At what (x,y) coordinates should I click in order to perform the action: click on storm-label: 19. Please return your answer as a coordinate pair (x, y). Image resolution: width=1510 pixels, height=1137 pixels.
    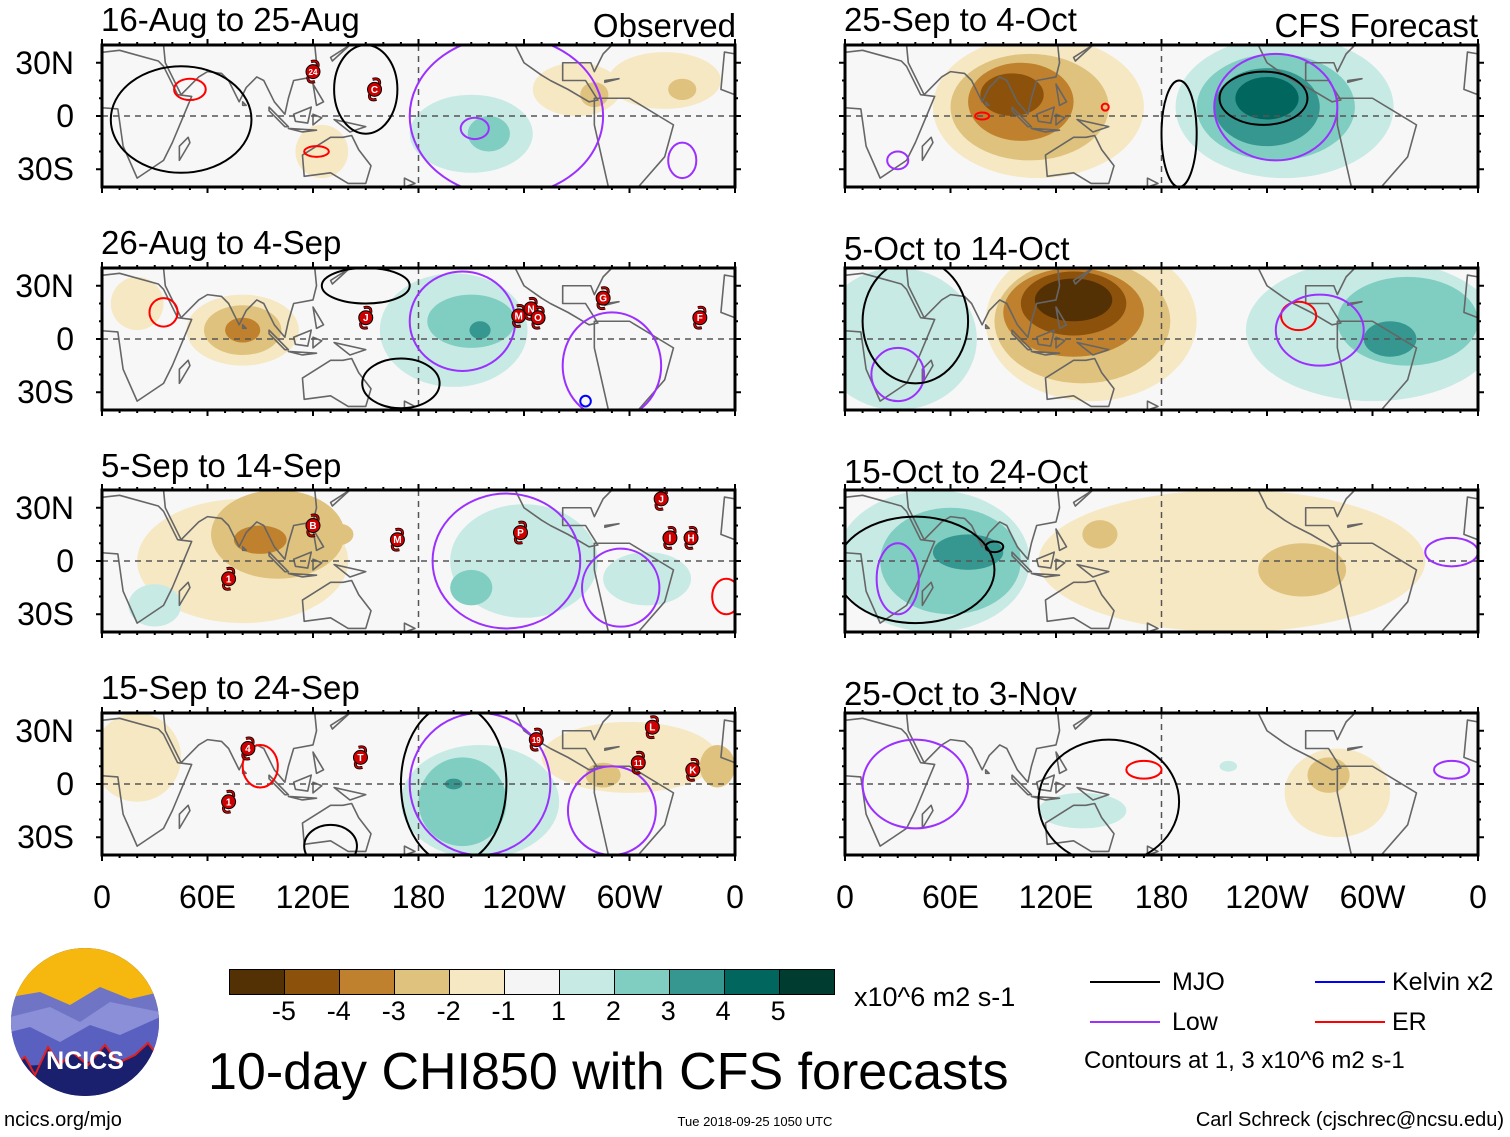
    Looking at the image, I should click on (536, 740).